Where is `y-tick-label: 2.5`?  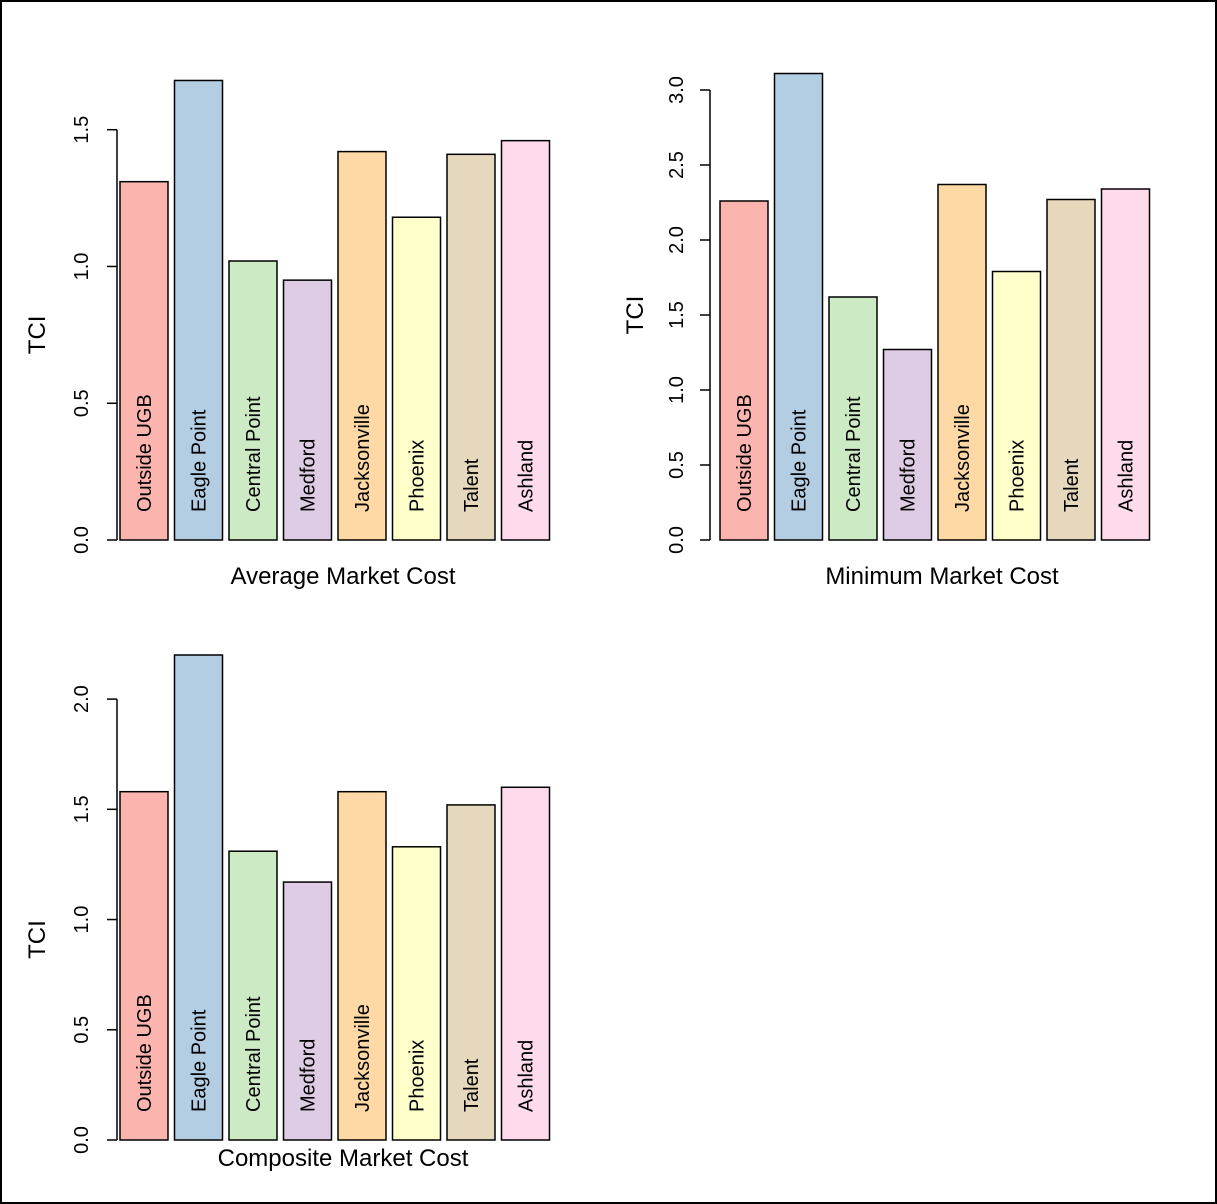
y-tick-label: 2.5 is located at coordinates (677, 165).